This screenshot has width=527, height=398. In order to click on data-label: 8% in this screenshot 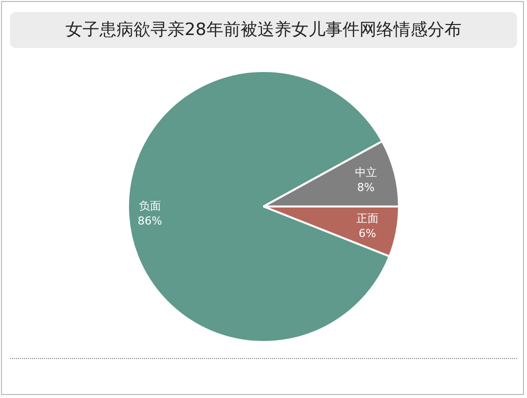, I will do `click(366, 187)`.